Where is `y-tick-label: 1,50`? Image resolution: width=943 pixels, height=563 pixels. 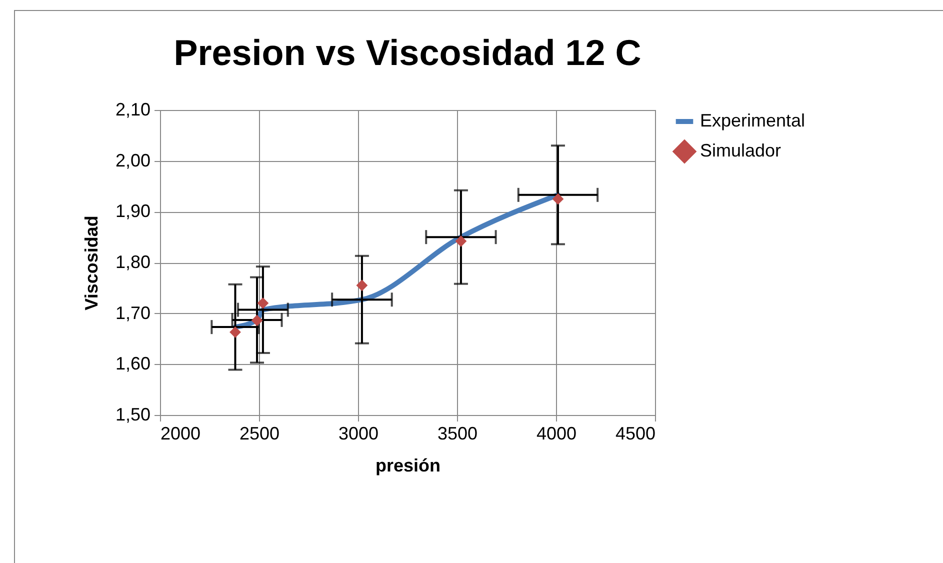 y-tick-label: 1,50 is located at coordinates (132, 414).